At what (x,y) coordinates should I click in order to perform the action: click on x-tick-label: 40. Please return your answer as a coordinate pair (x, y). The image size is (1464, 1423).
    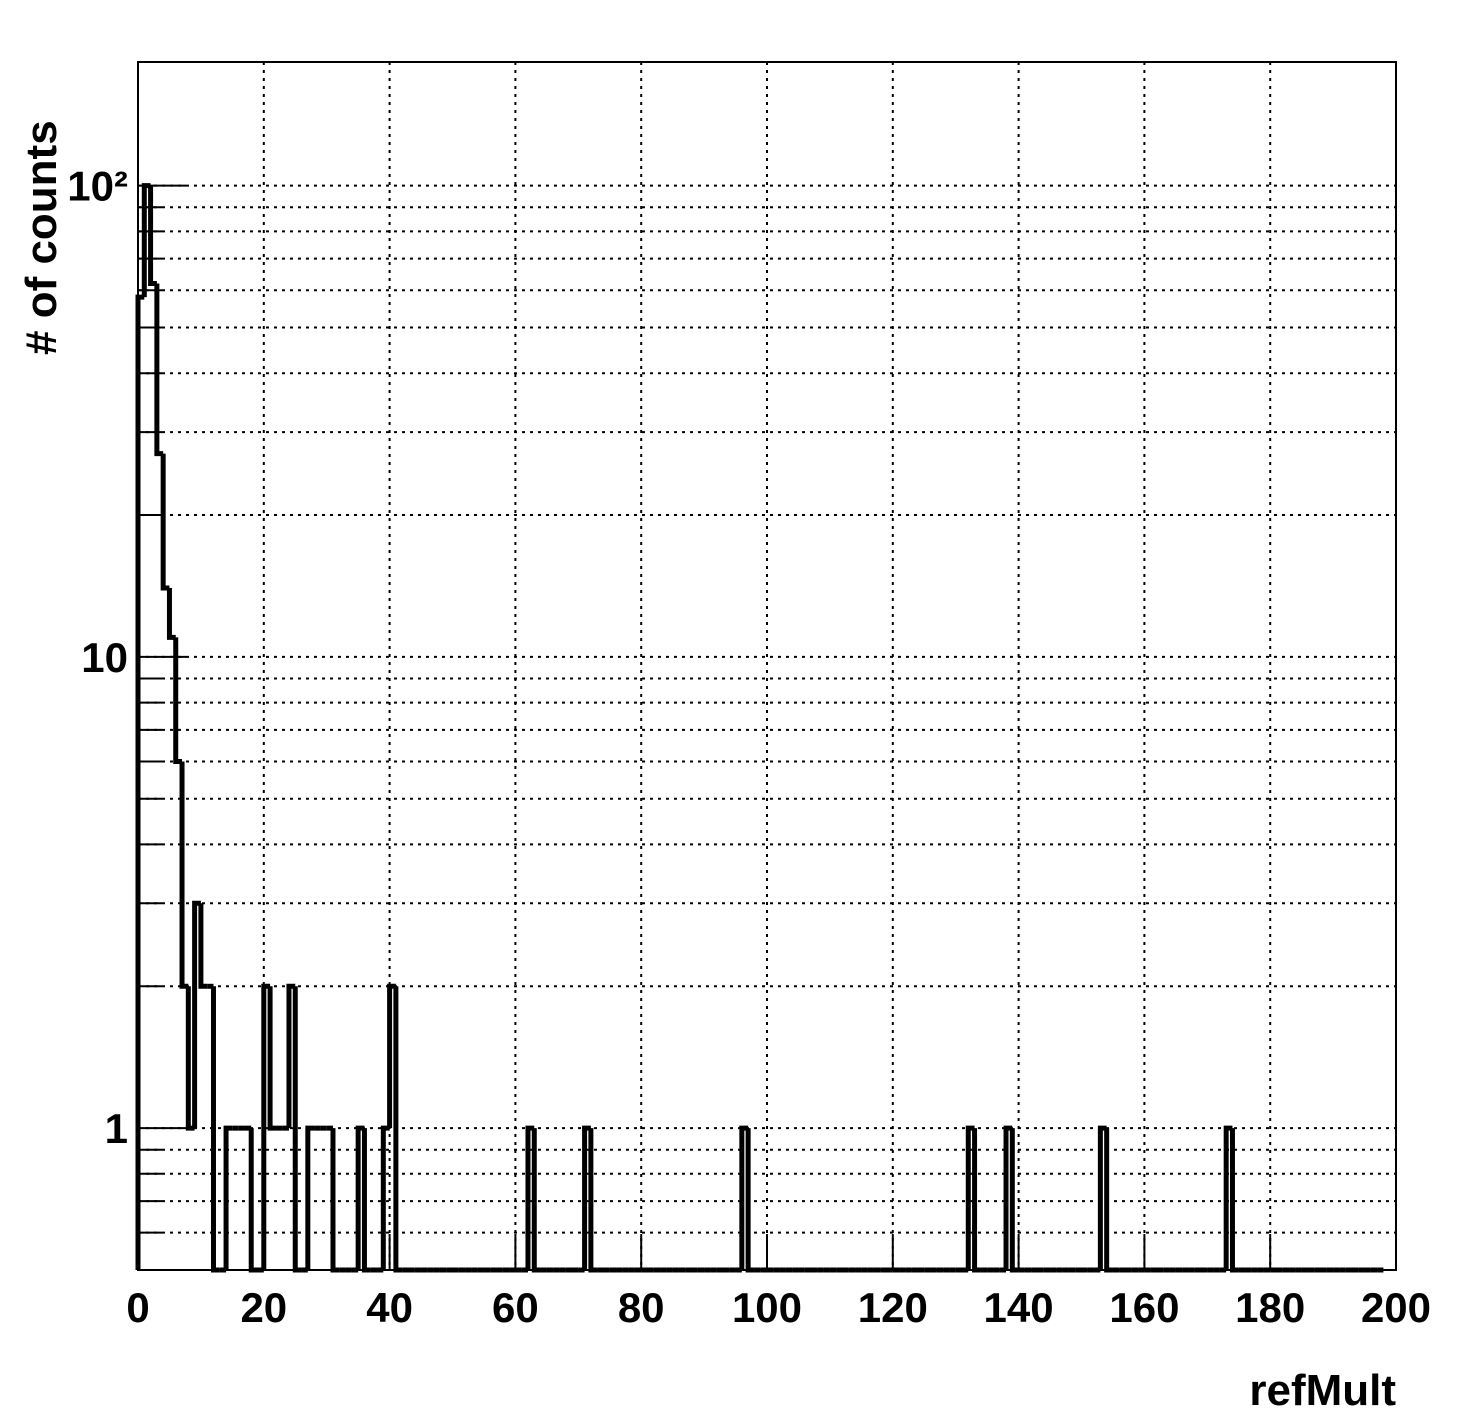
    Looking at the image, I should click on (389, 1307).